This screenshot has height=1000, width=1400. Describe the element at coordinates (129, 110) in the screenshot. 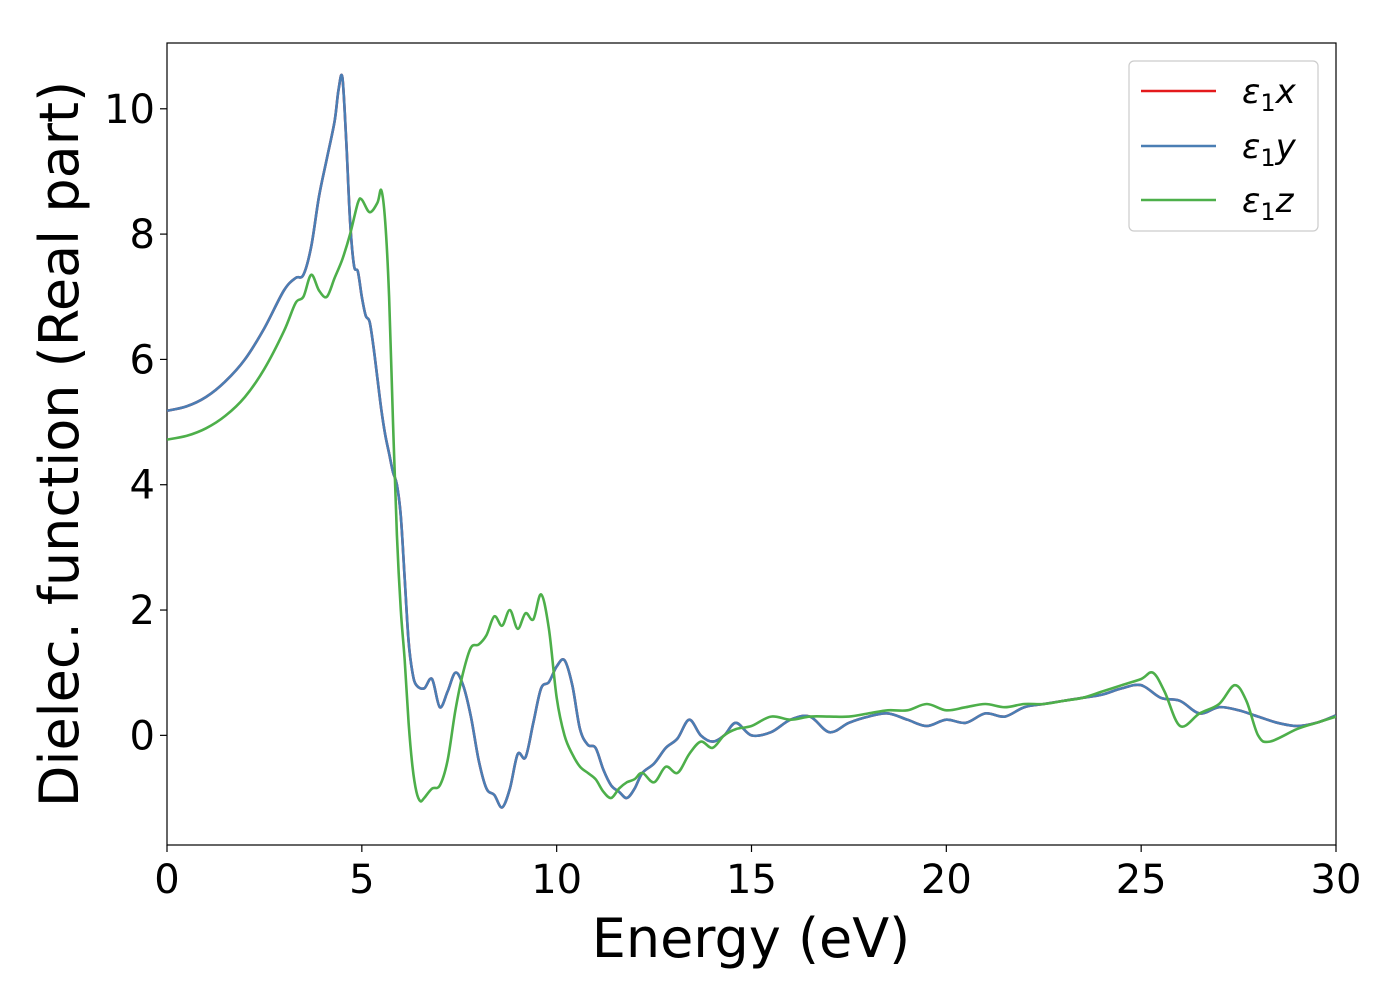

I see `y-tick-label: 10` at that location.